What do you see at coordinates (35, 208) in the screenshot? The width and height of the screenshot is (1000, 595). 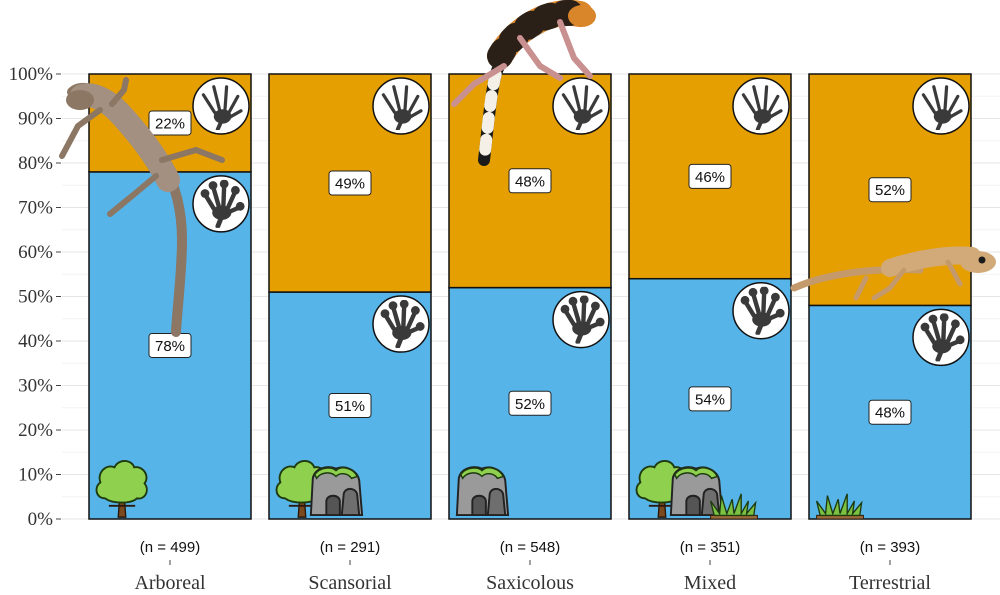 I see `y-tick-label: 70%` at bounding box center [35, 208].